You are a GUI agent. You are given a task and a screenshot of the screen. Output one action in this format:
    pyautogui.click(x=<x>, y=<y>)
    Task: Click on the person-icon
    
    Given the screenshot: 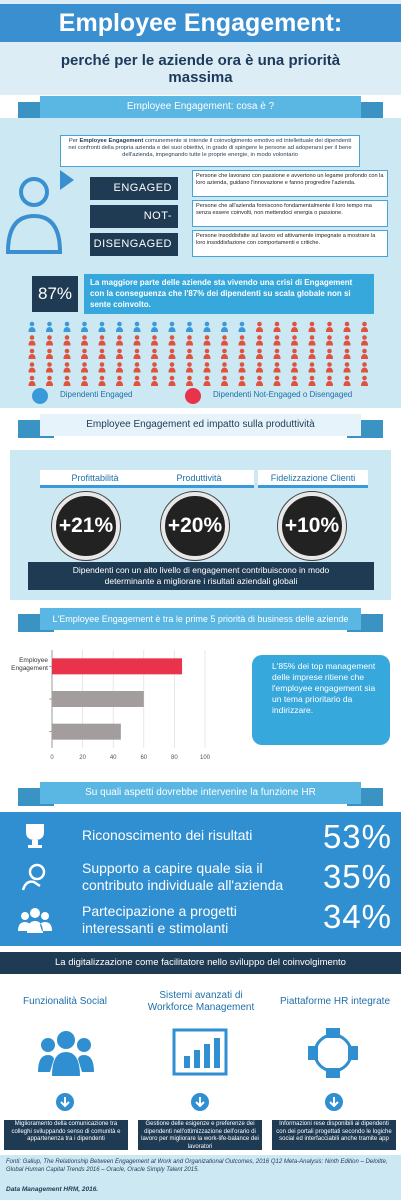 What is the action you would take?
    pyautogui.click(x=39, y=212)
    